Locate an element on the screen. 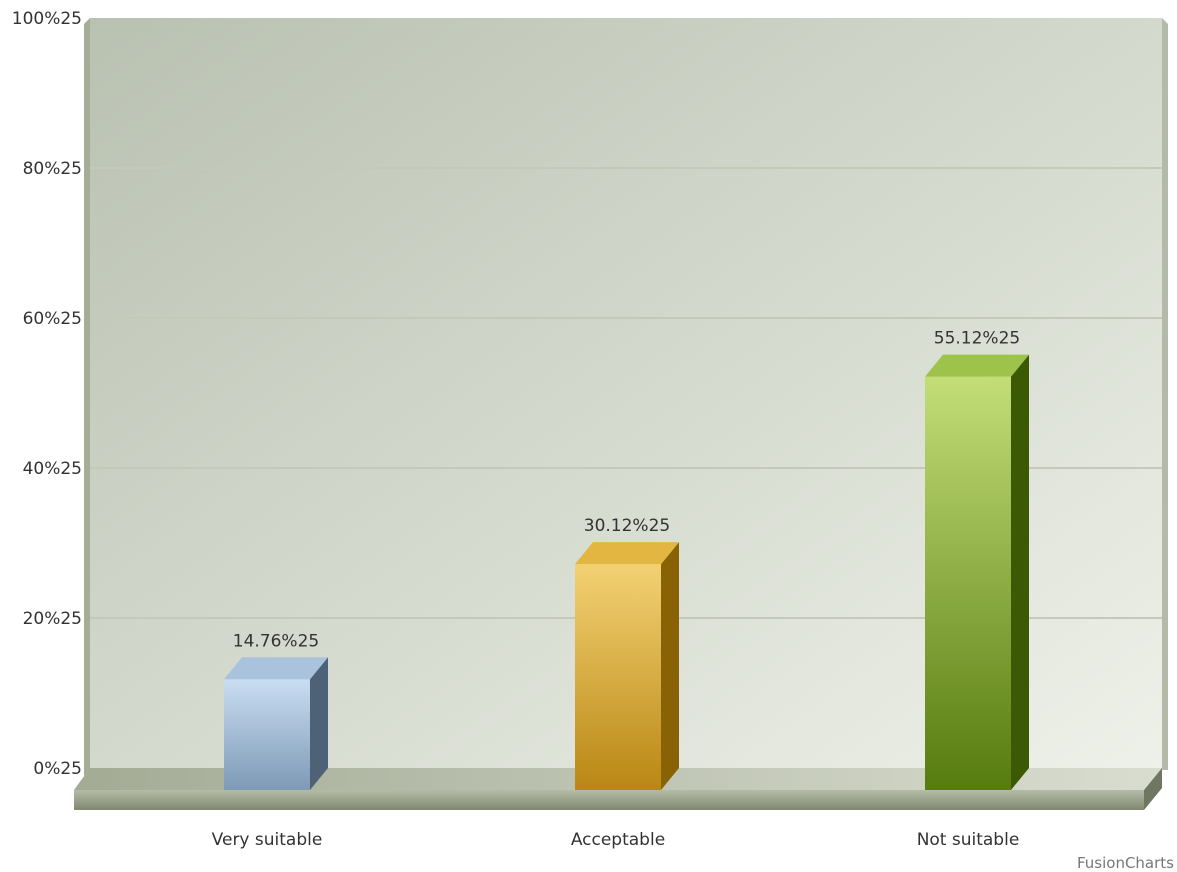 This screenshot has width=1177, height=872. credit-text: FusionCharts is located at coordinates (1125, 863).